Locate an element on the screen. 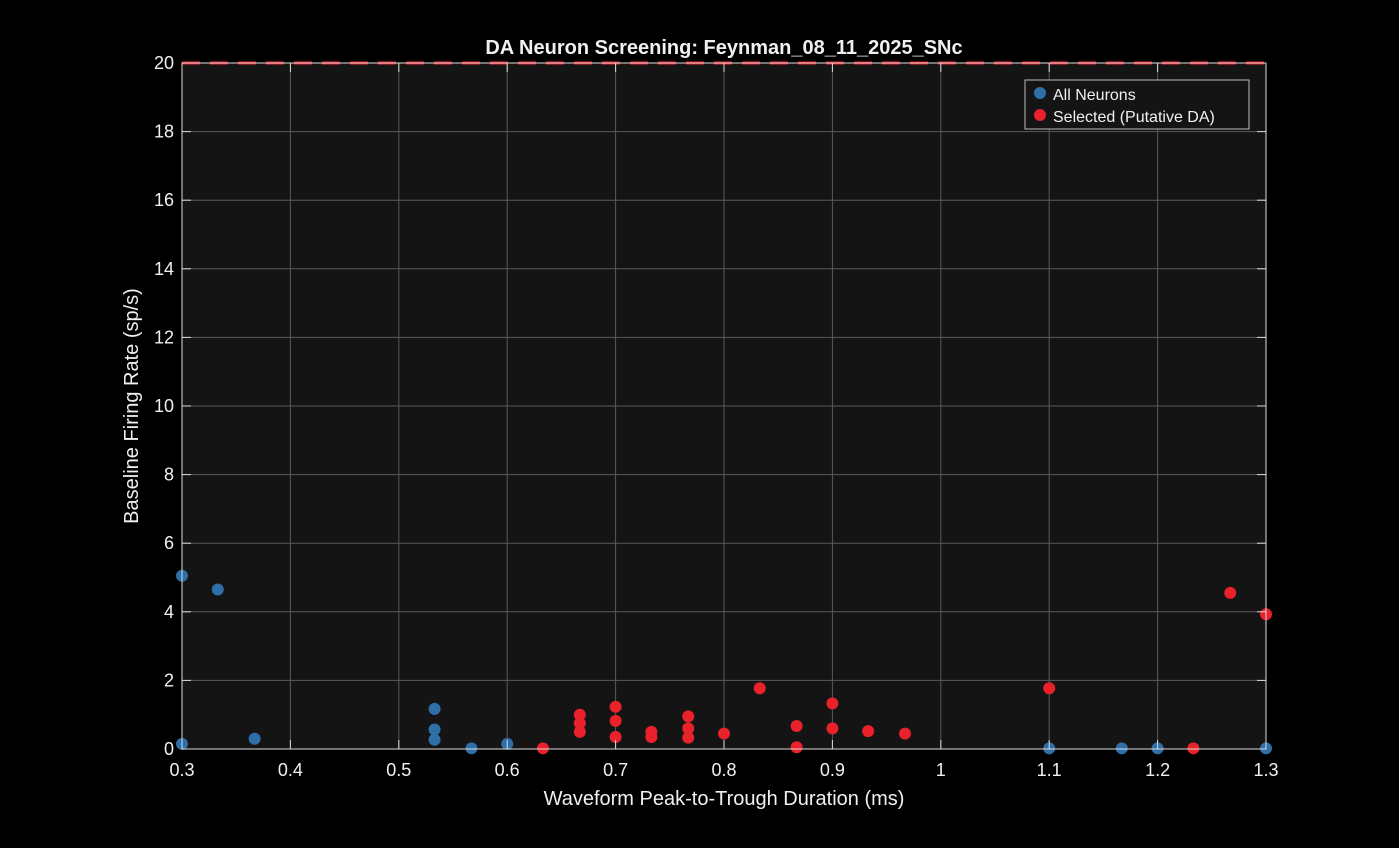  legend: All Neurons Selected (Putative DA) is located at coordinates (1137, 104).